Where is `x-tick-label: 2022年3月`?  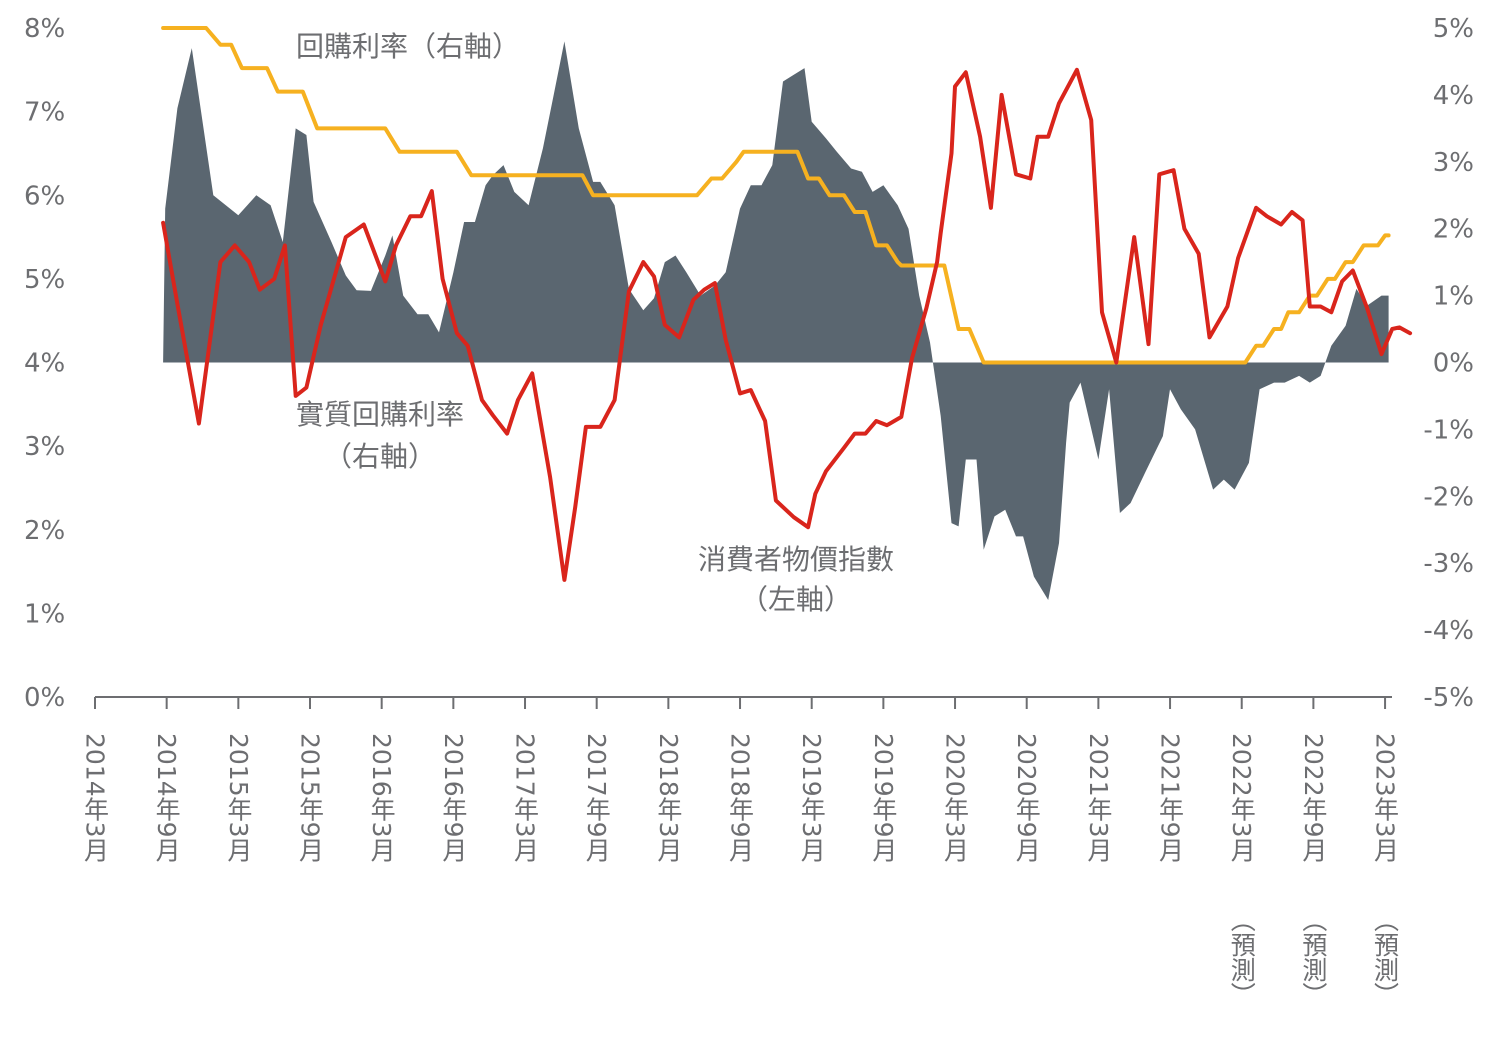
x-tick-label: 2022年3月 is located at coordinates (1241, 798).